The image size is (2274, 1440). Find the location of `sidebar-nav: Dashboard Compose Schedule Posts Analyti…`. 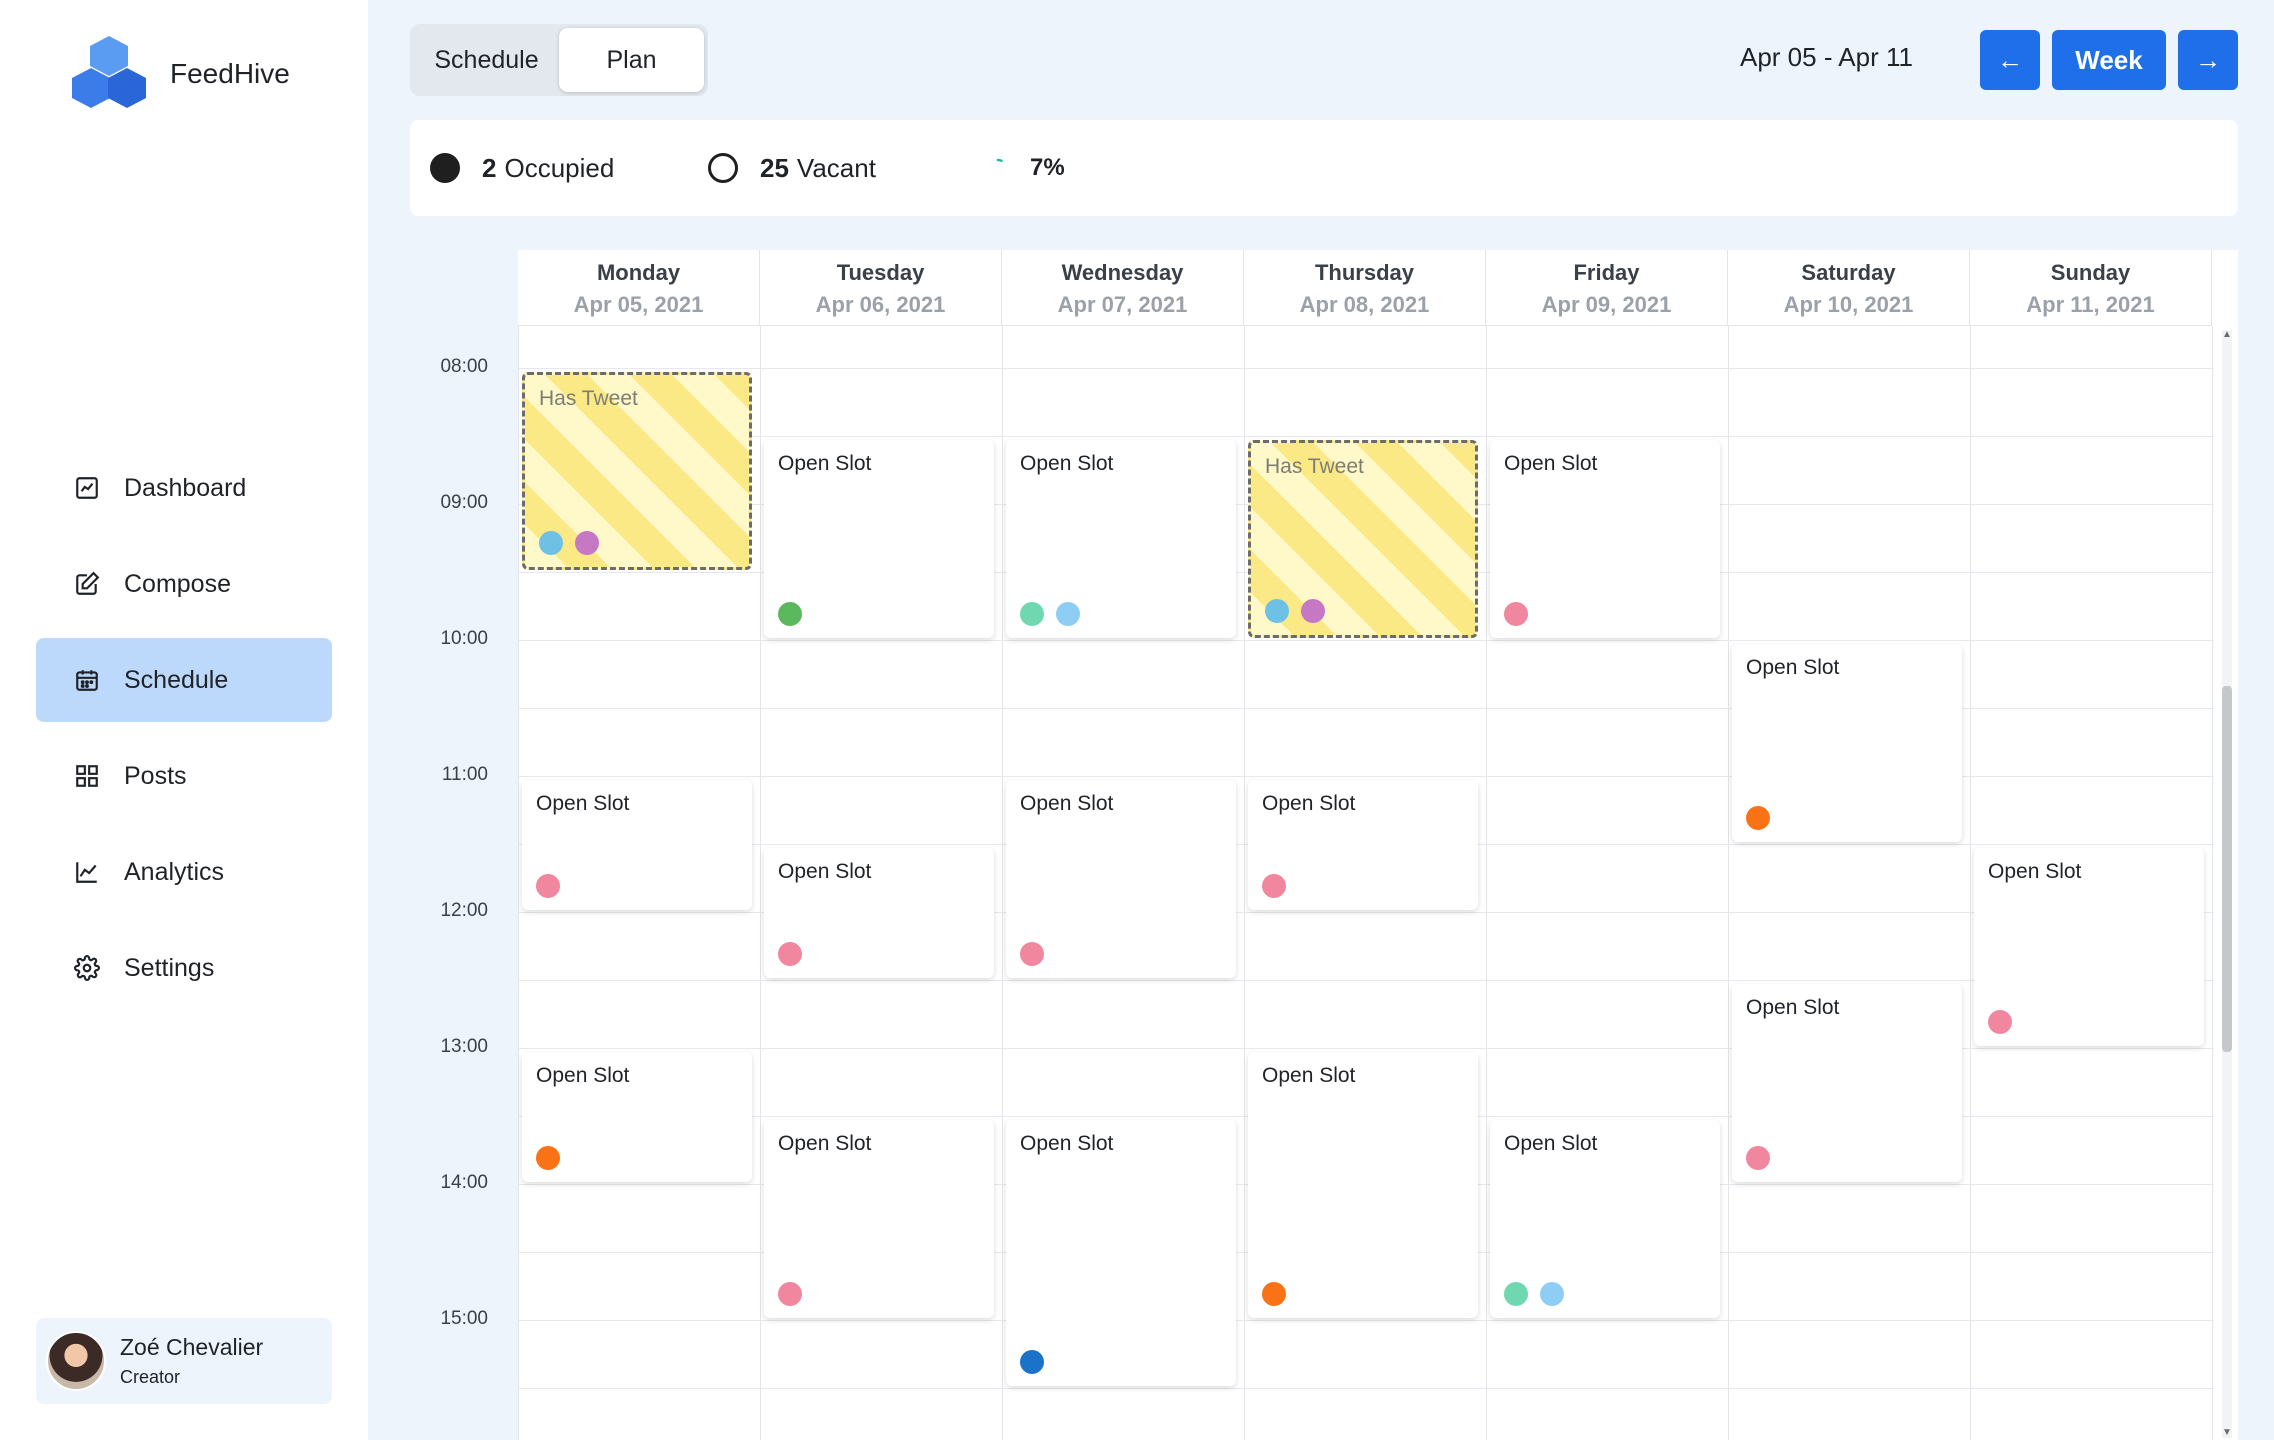

sidebar-nav: Dashboard Compose Schedule Posts Analyti… is located at coordinates (184, 734).